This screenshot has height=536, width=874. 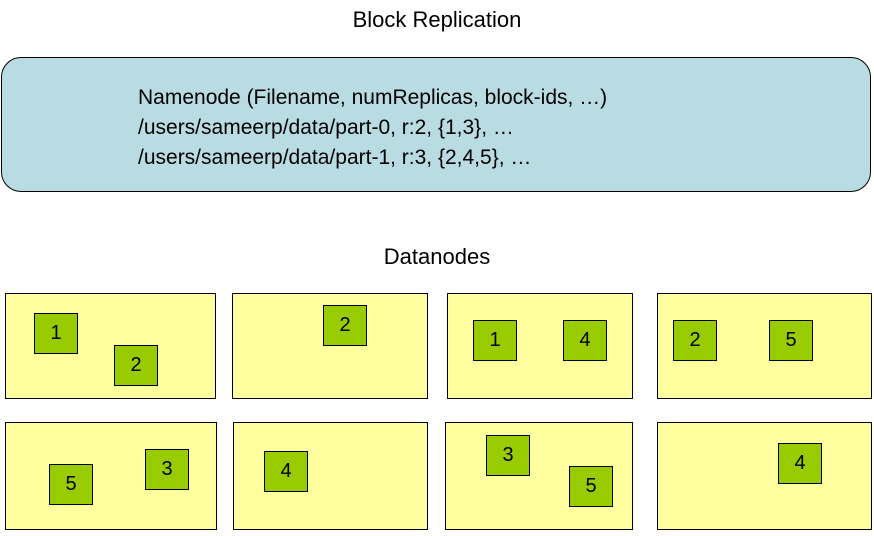 I want to click on datanode-box-2: 2, so click(x=330, y=346).